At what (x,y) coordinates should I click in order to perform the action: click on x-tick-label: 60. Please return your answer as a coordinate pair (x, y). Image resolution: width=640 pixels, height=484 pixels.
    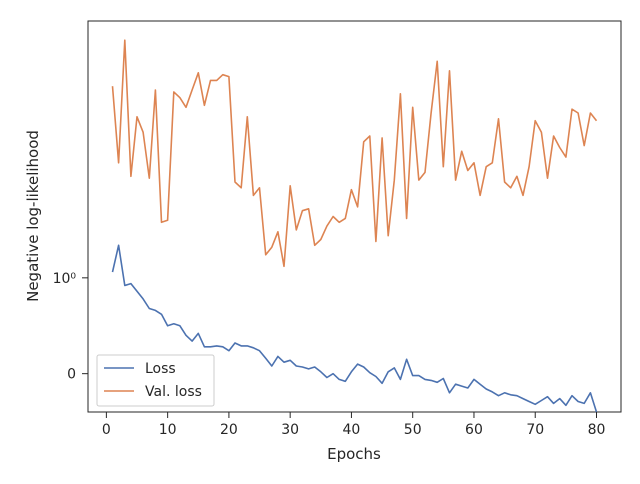
    Looking at the image, I should click on (474, 430).